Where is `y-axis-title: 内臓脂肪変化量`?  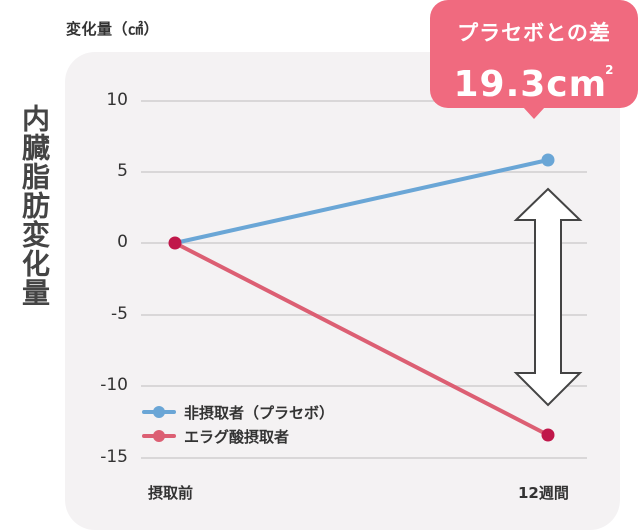
y-axis-title: 内臓脂肪変化量 is located at coordinates (34, 205).